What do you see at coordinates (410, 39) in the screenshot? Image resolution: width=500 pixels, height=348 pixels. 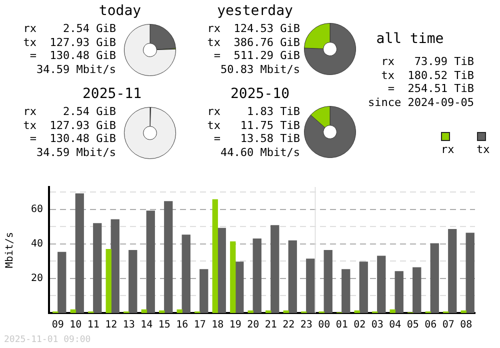 I see `text: all time` at bounding box center [410, 39].